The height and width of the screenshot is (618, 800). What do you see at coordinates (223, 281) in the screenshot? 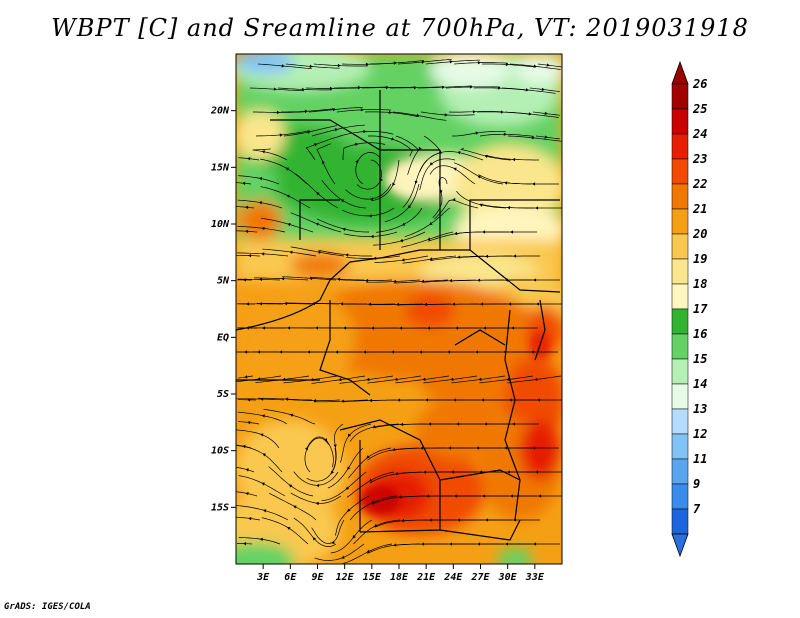
I see `lat-tick-label: 5N` at bounding box center [223, 281].